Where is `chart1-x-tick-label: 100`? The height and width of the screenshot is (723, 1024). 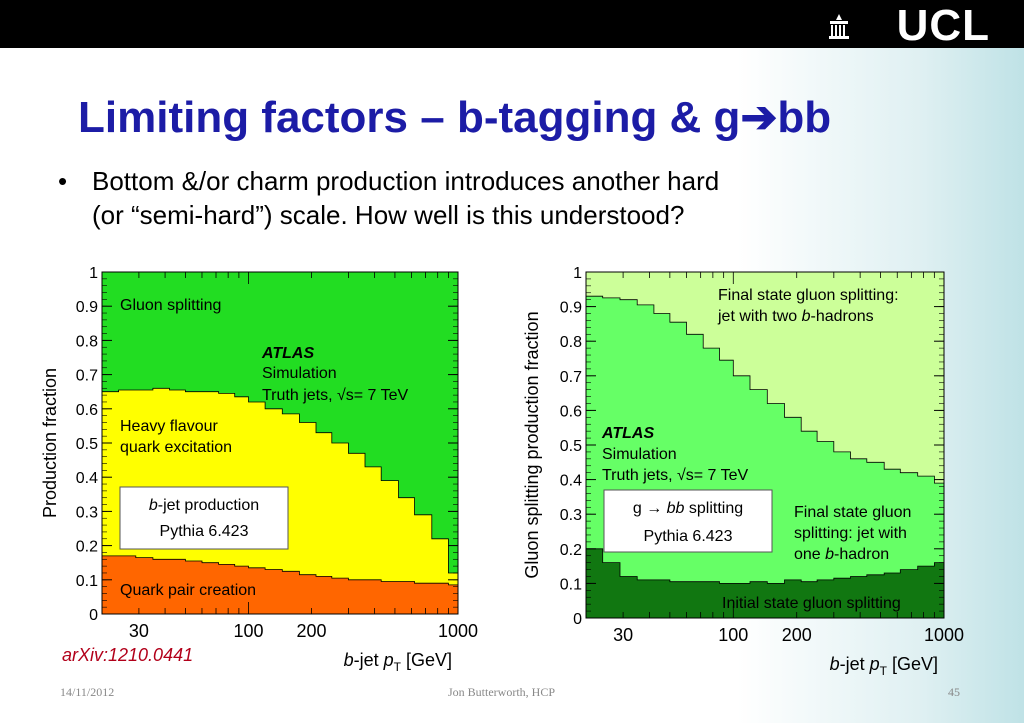
chart1-x-tick-label: 100 is located at coordinates (248, 631).